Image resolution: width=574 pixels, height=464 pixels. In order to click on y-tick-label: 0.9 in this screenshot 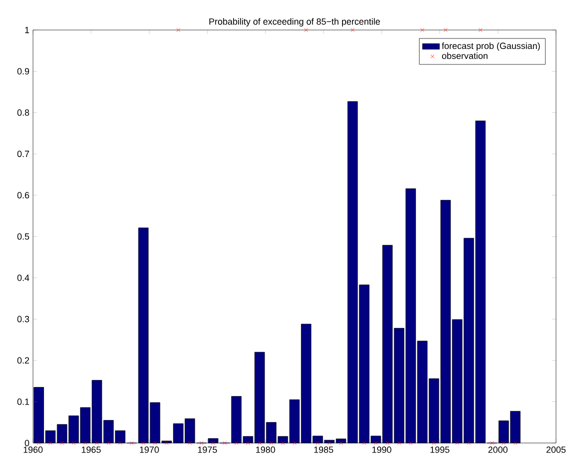, I will do `click(23, 71)`.